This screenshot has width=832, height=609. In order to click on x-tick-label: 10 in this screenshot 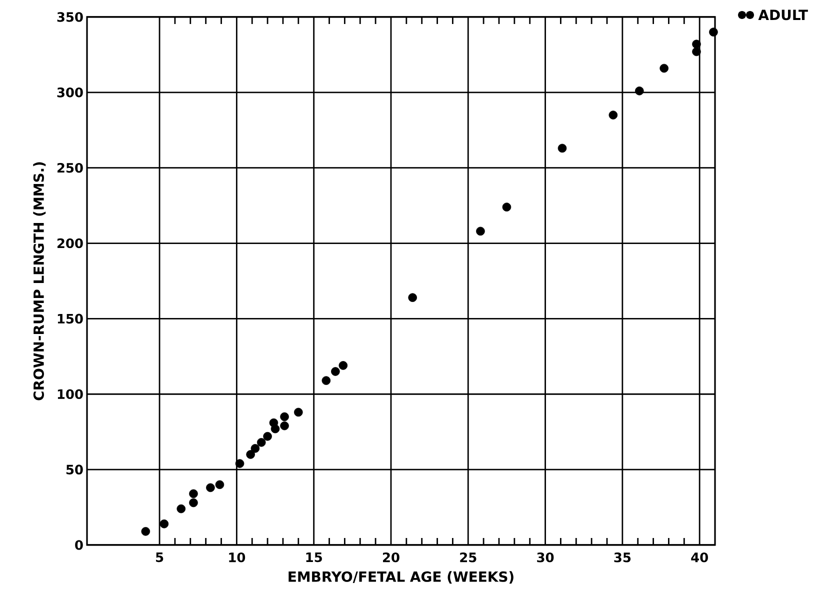, I will do `click(237, 557)`.